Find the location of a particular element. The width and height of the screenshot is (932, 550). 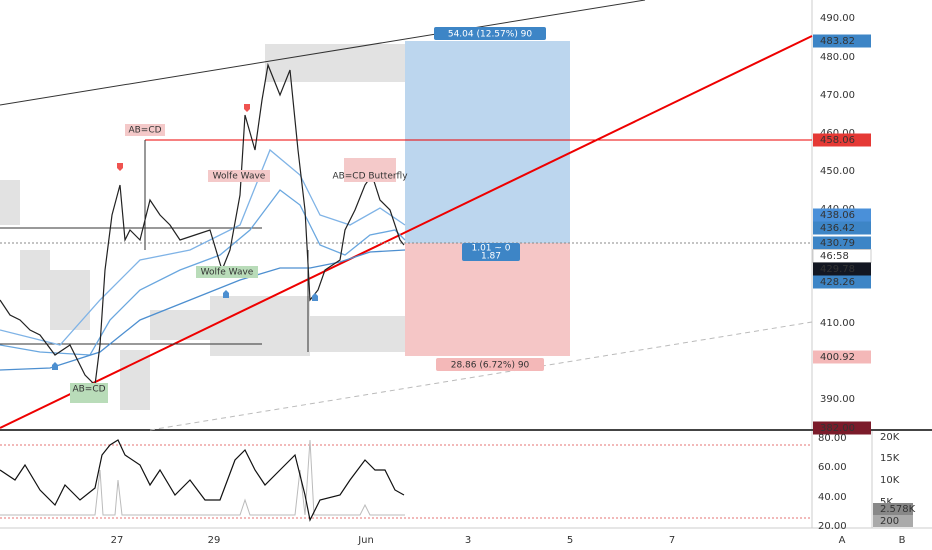

volume-axis-label: 20K is located at coordinates (890, 437).